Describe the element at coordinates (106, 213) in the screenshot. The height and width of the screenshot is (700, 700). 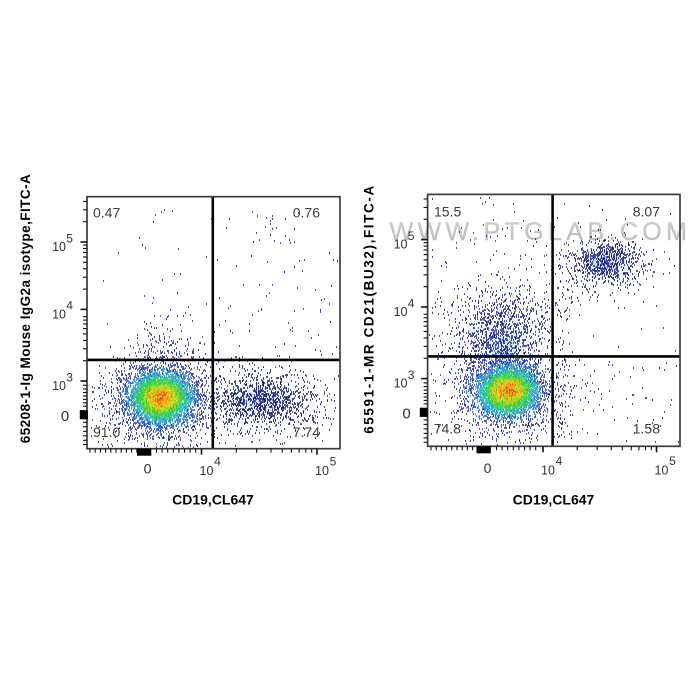
I see `svg-text: 0.47` at that location.